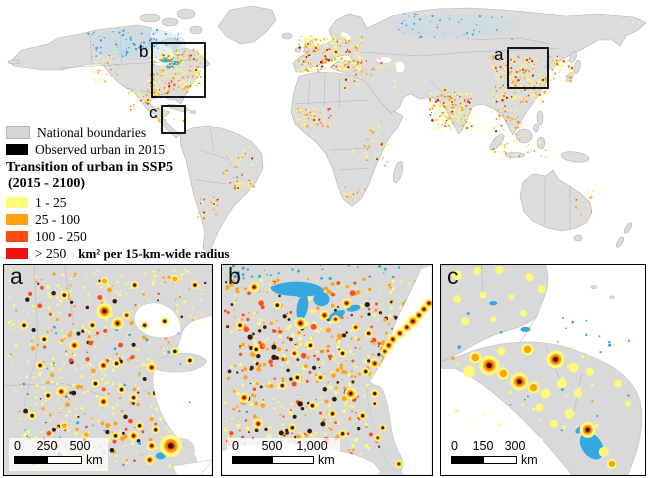 The width and height of the screenshot is (650, 478). What do you see at coordinates (302, 307) in the screenshot?
I see `lake-michigan` at bounding box center [302, 307].